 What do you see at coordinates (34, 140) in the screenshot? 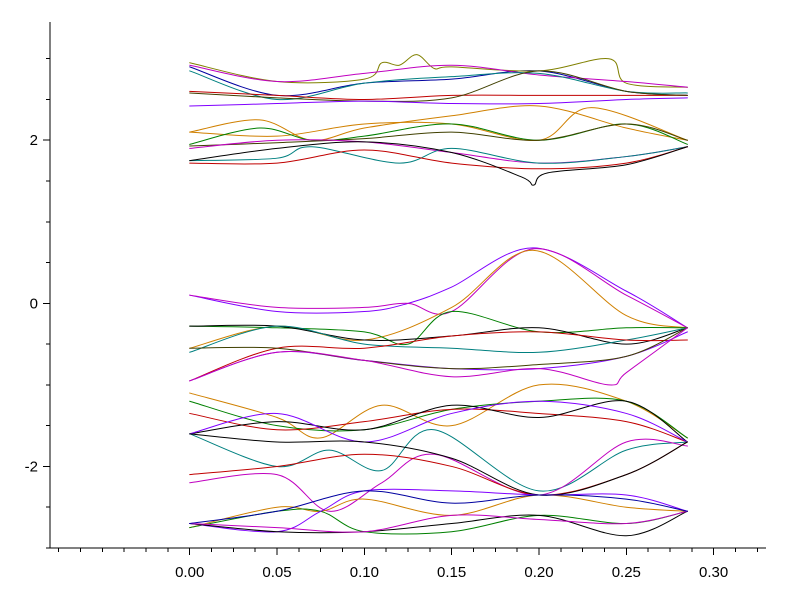
I see `y-tick-label: 2` at bounding box center [34, 140].